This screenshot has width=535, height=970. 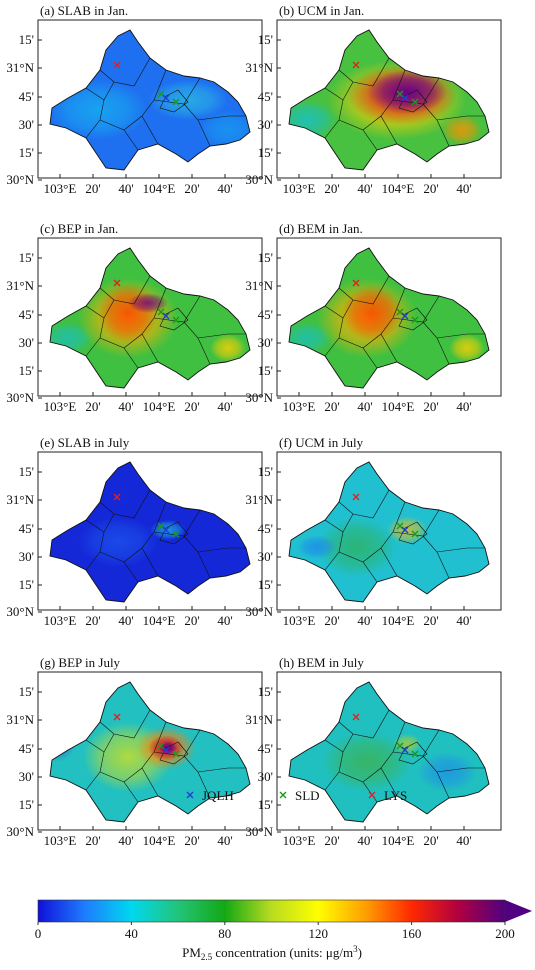 What do you see at coordinates (282, 952) in the screenshot?
I see `label-part: concentration (units: μg/m` at bounding box center [282, 952].